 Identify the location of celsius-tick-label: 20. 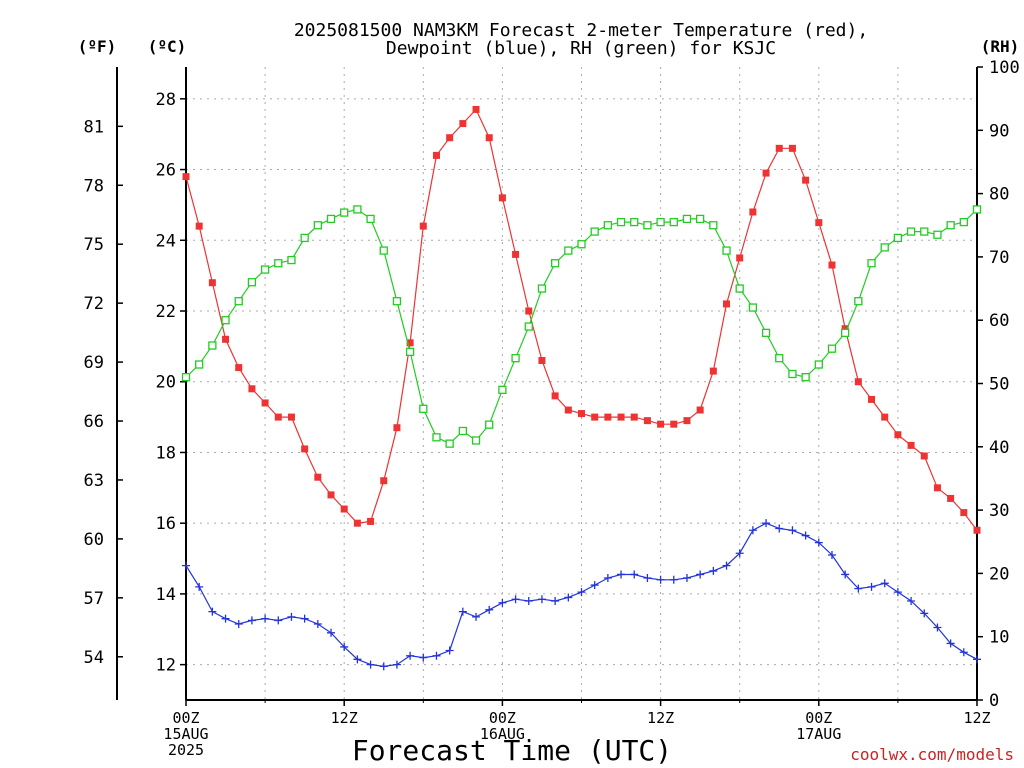
(166, 383).